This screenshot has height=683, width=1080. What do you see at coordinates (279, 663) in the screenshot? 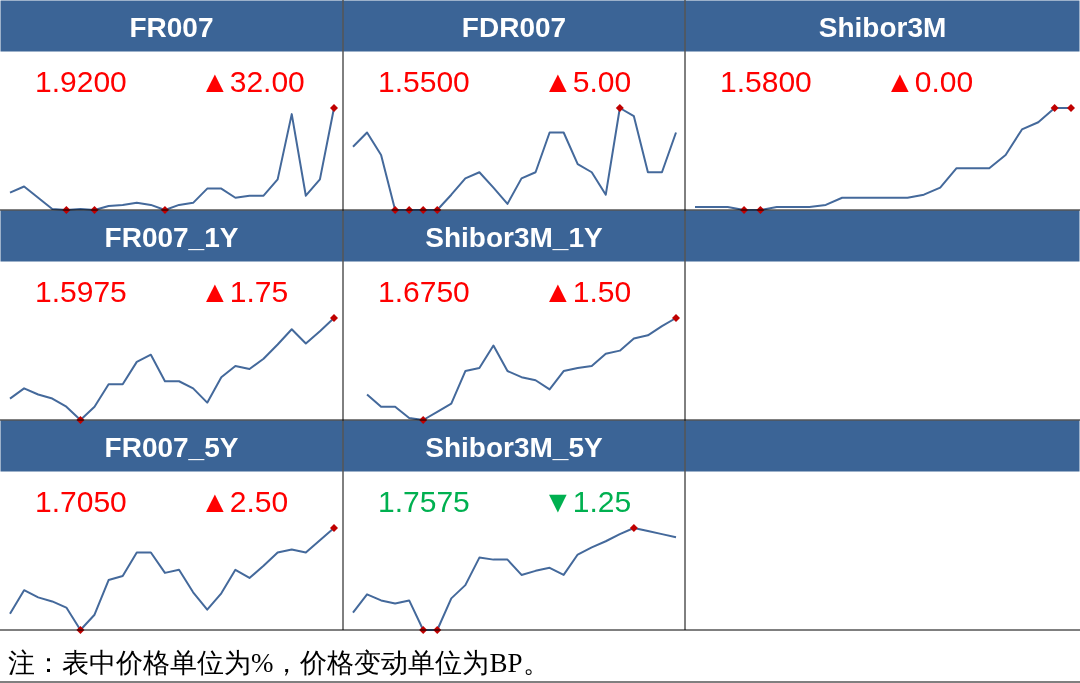
I see `text: 注：表中价格单位为%，价格变动单位为BP。` at bounding box center [279, 663].